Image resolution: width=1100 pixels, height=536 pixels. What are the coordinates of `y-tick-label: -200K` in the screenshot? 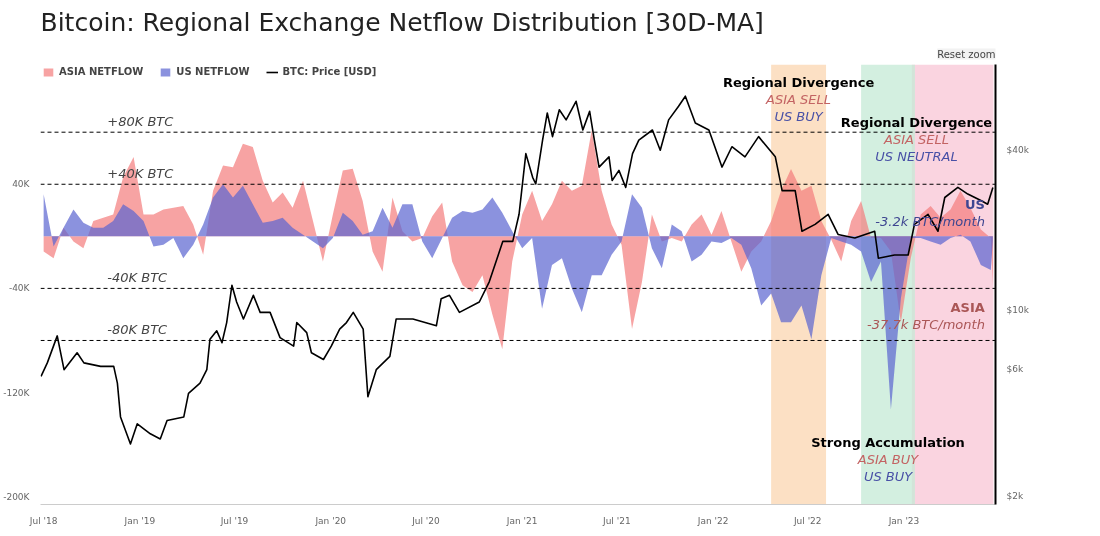 It's located at (17, 496).